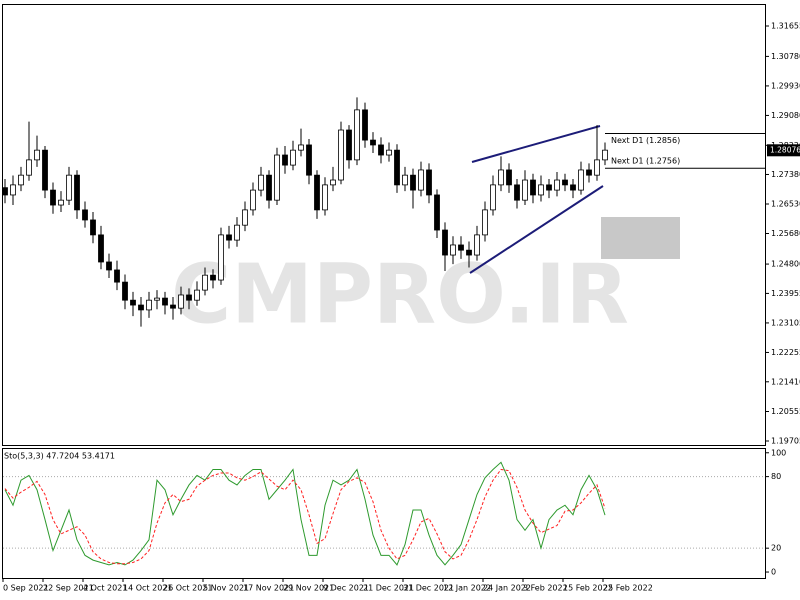  Describe the element at coordinates (785, 233) in the screenshot. I see `y-tick-label: 1.25680` at that location.